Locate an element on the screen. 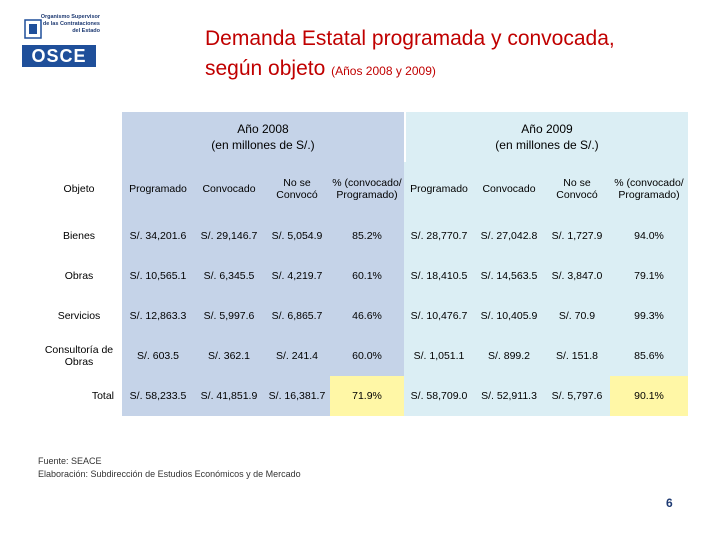 Image resolution: width=720 pixels, height=540 pixels. cell-pct-2009: 79.1% is located at coordinates (649, 276).